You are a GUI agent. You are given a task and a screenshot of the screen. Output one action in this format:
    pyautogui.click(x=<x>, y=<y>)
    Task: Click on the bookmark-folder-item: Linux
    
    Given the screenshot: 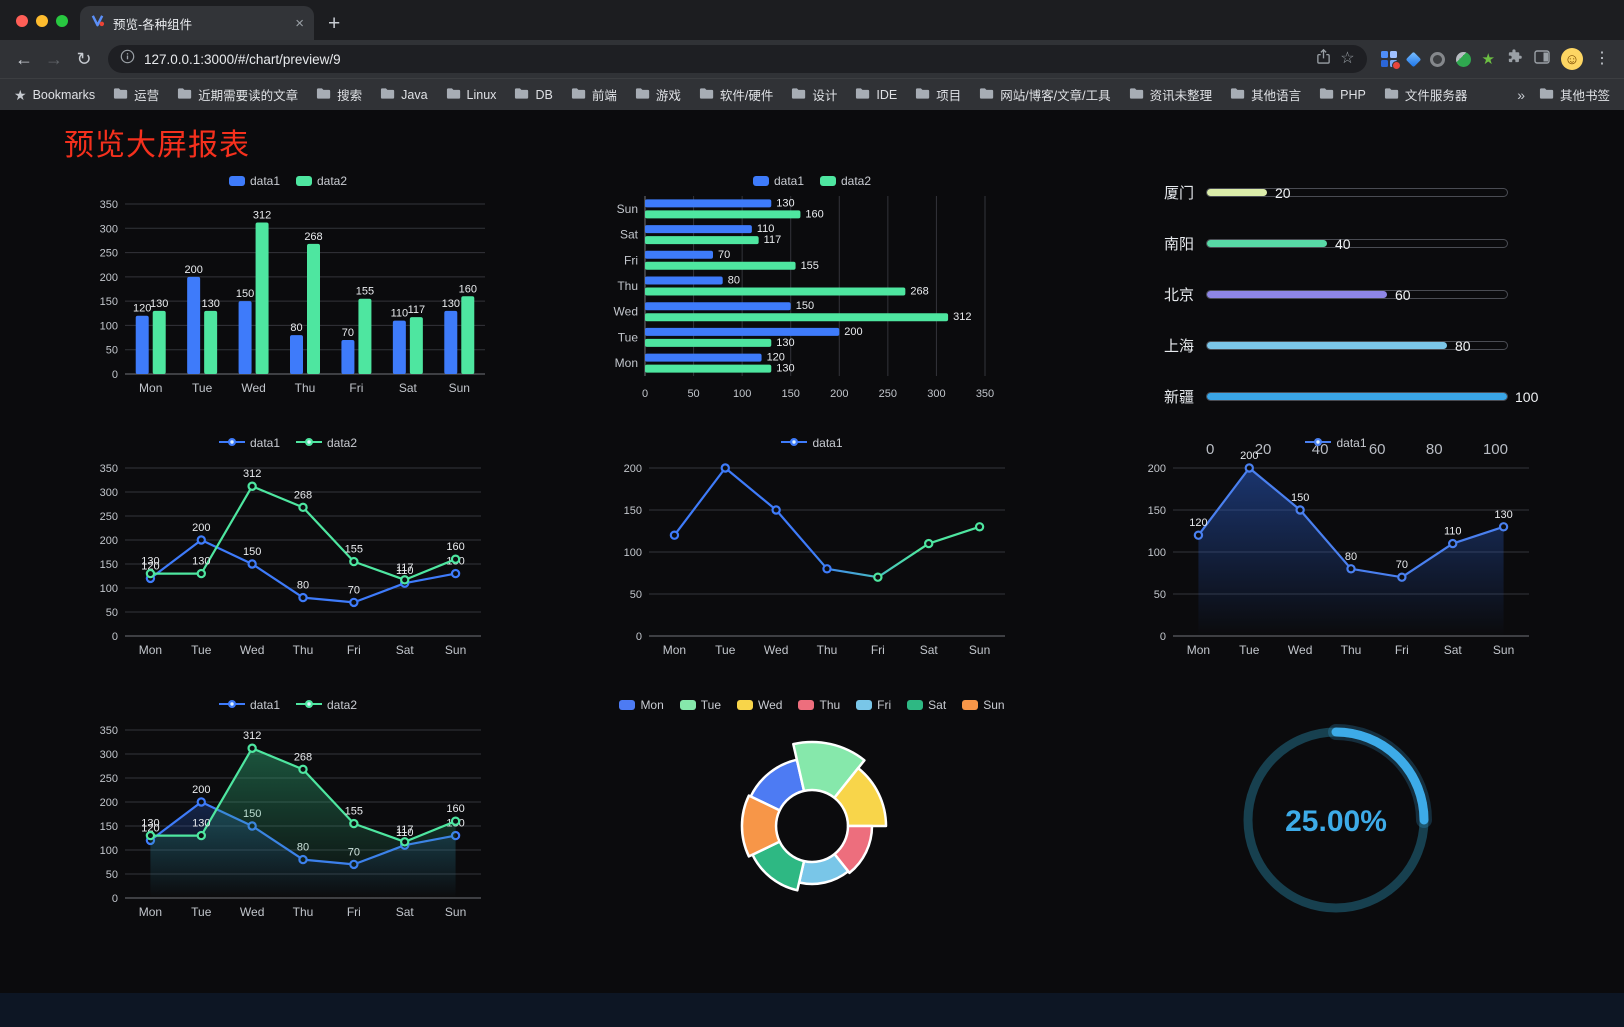 What is the action you would take?
    pyautogui.click(x=471, y=94)
    